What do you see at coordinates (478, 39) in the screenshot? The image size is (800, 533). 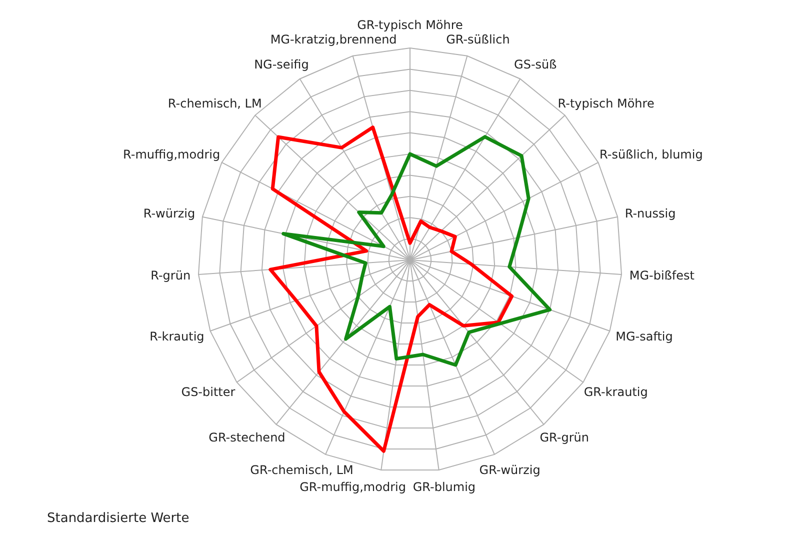 I see `spoke-label: GR-süßlich` at bounding box center [478, 39].